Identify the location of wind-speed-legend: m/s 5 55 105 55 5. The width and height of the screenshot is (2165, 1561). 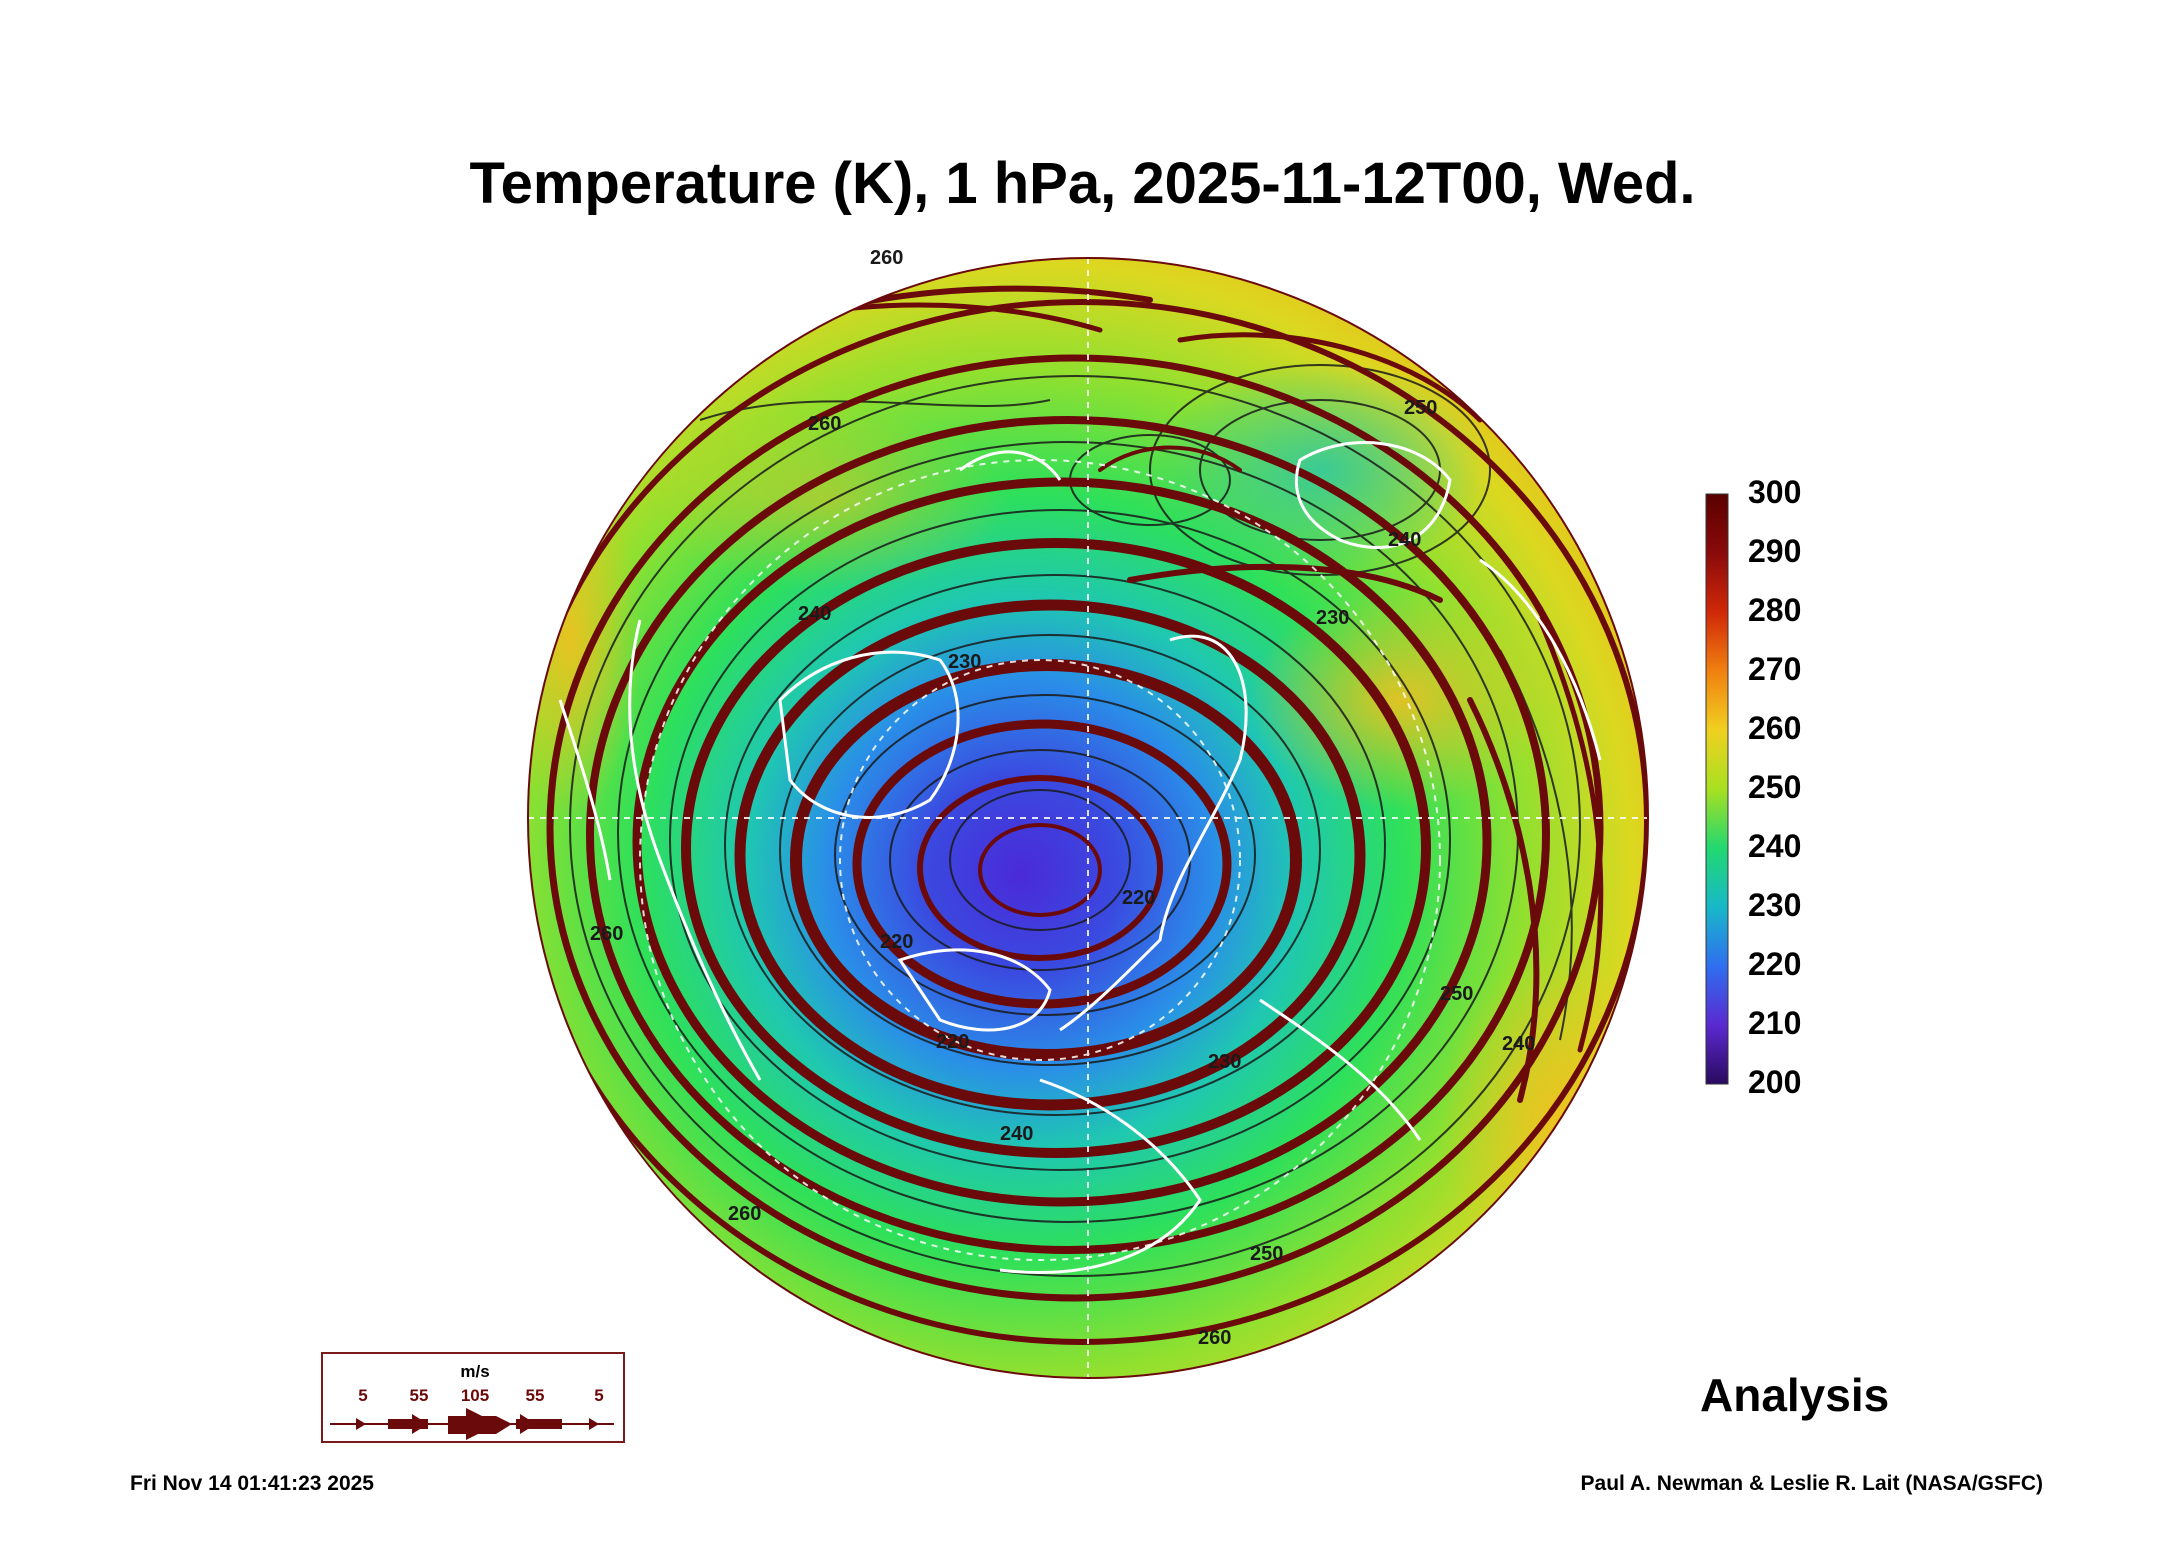
(473, 1397).